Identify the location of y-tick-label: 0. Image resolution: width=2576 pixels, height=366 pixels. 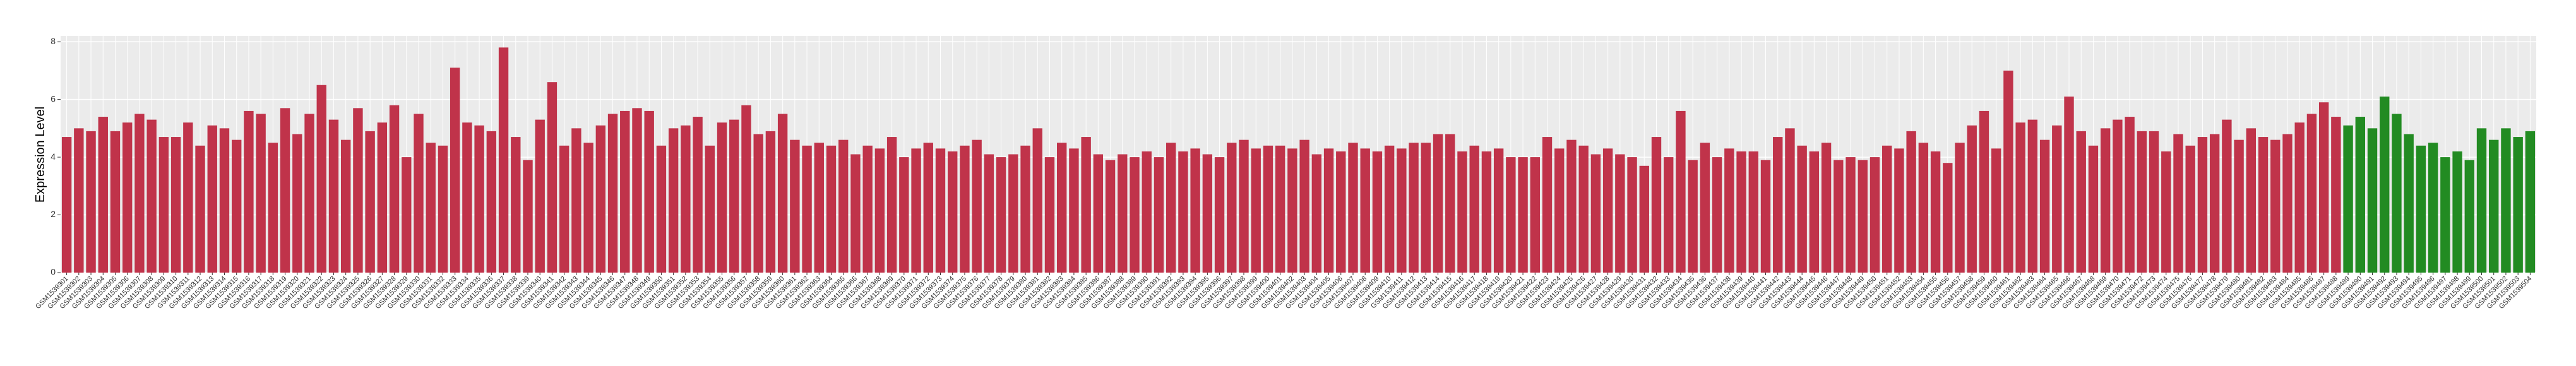
(53, 272).